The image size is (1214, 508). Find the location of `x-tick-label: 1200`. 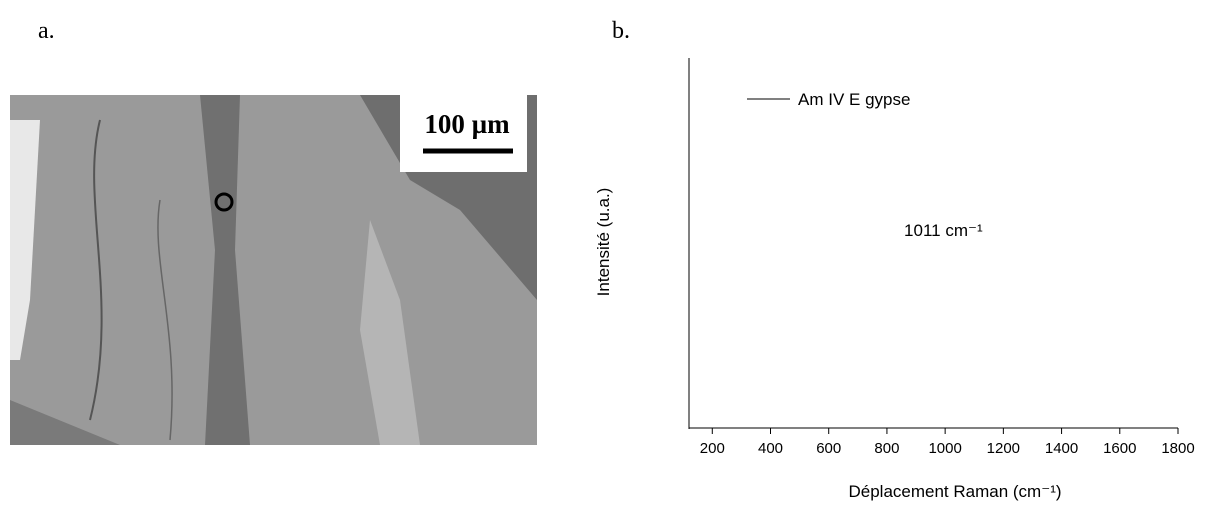

x-tick-label: 1200 is located at coordinates (1003, 448).